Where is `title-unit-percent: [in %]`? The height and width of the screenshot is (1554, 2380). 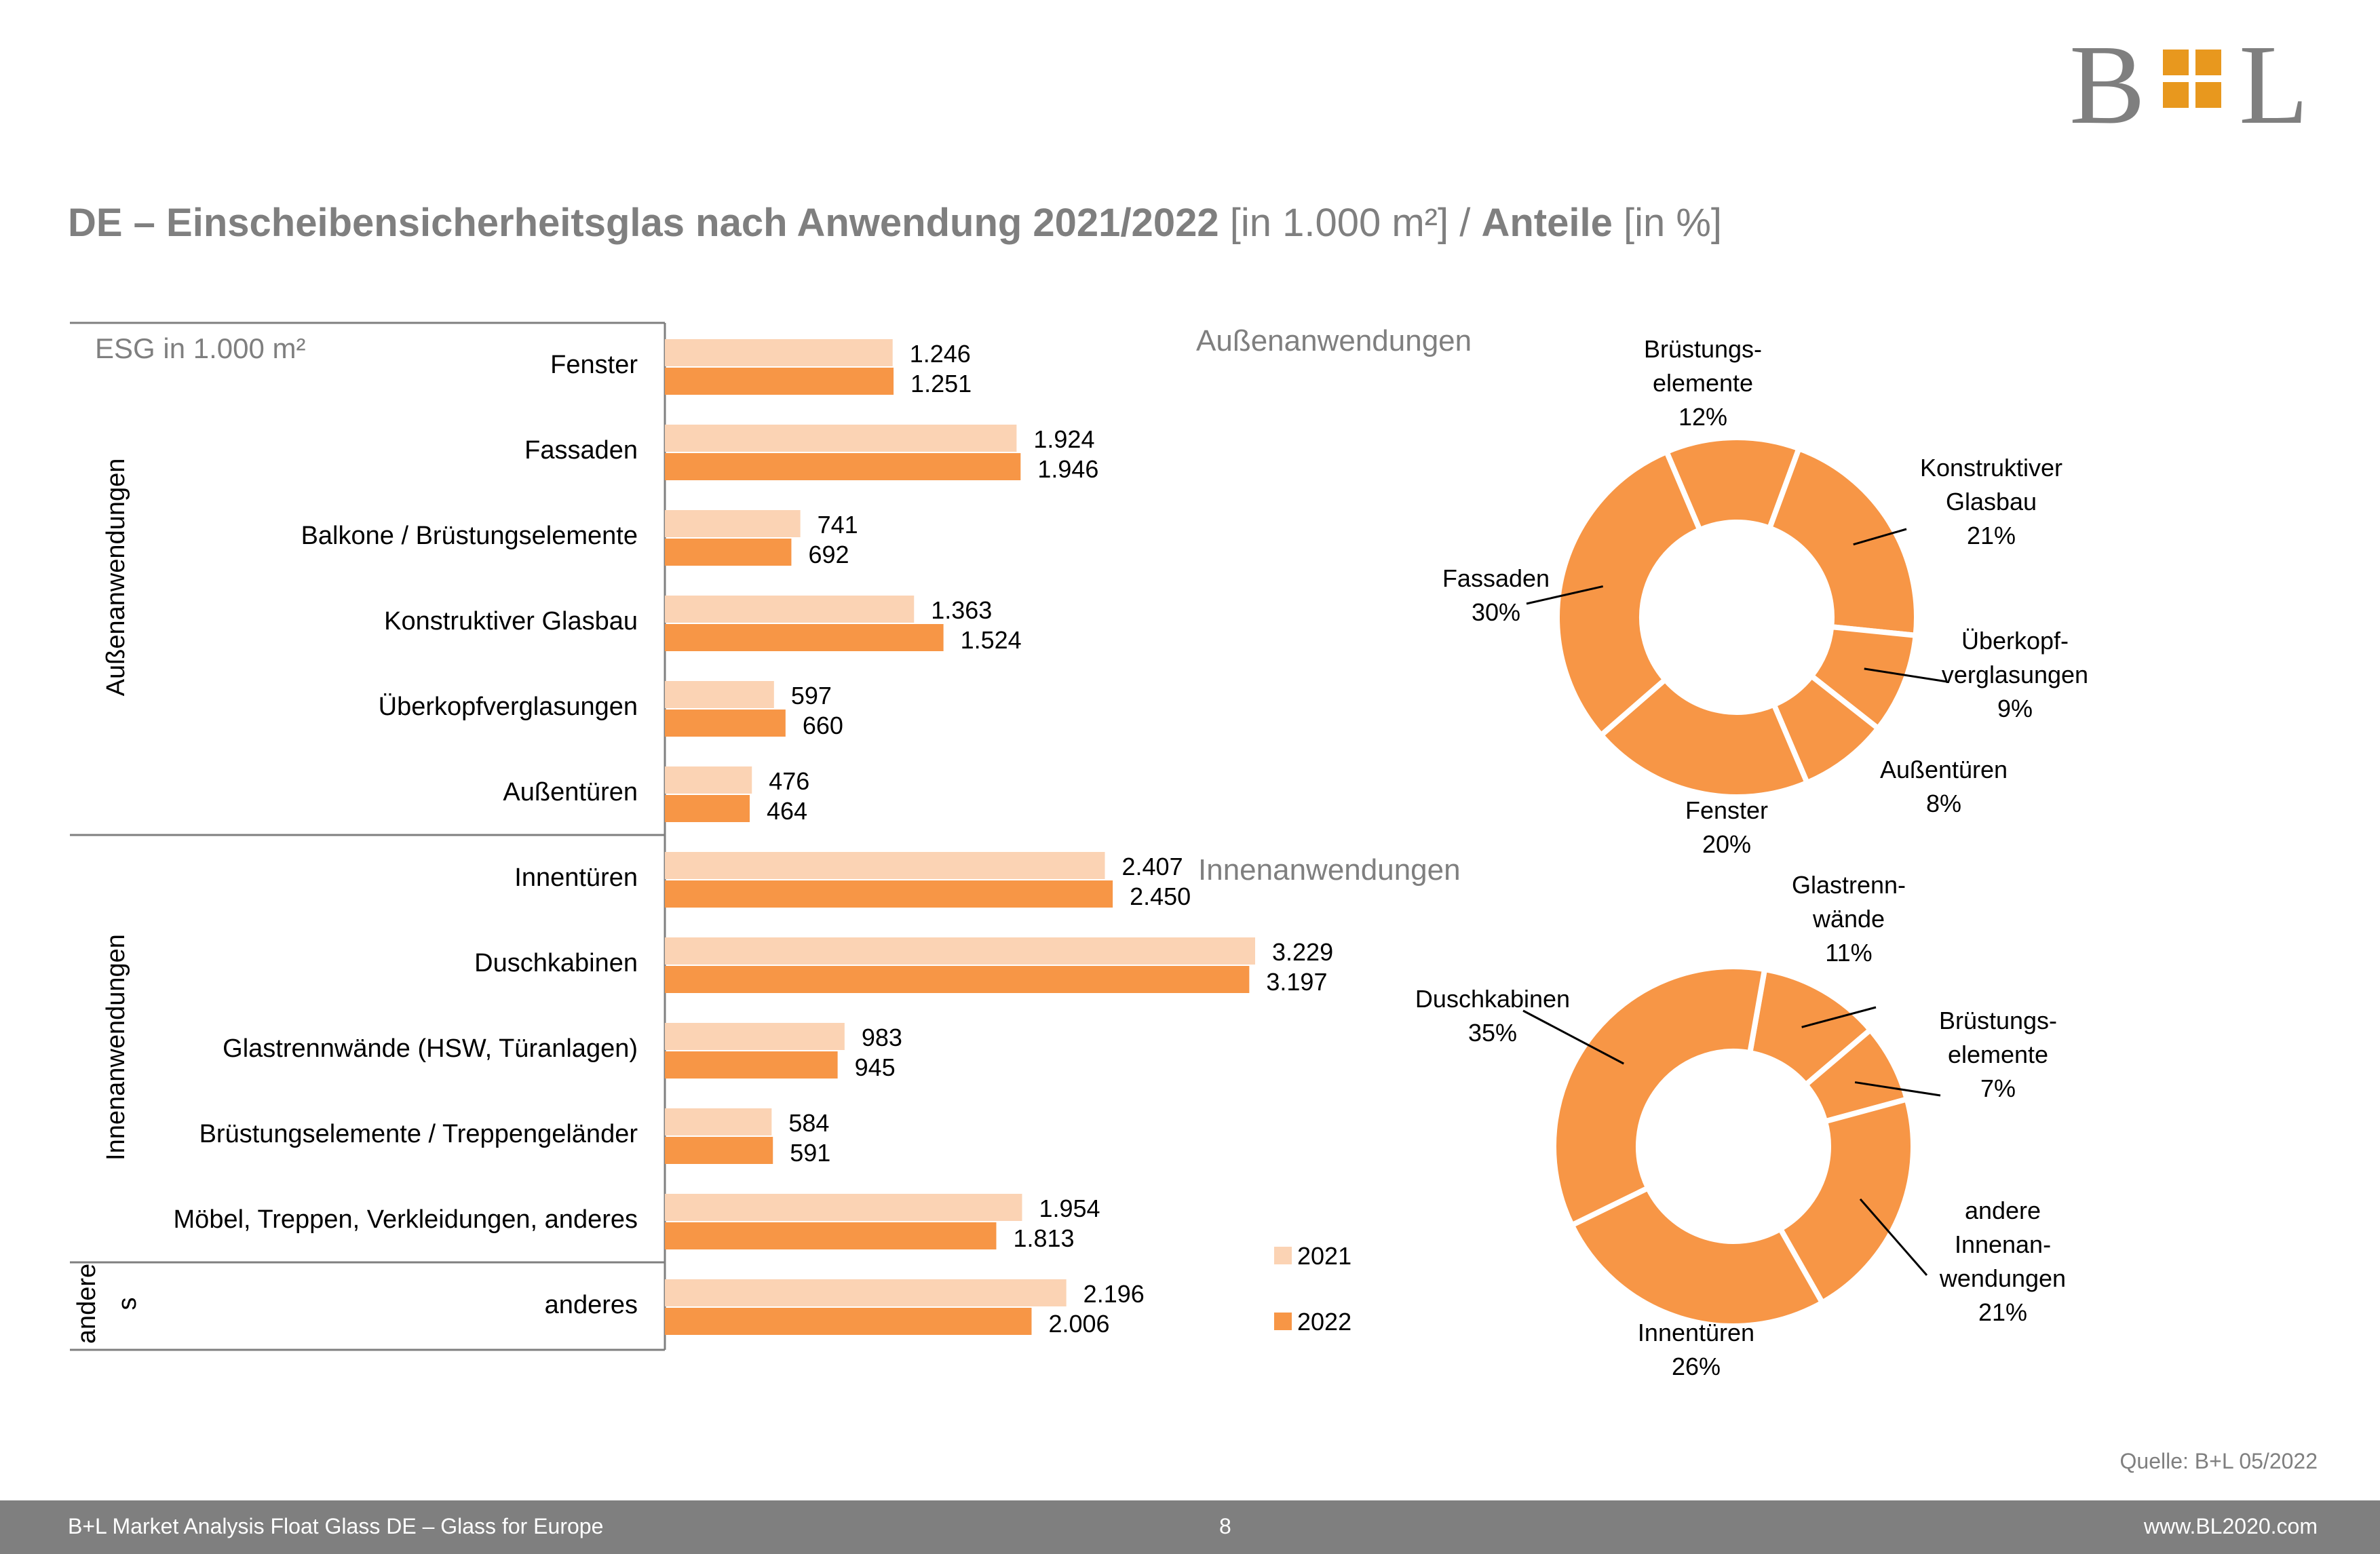
title-unit-percent: [in %] is located at coordinates (1673, 223).